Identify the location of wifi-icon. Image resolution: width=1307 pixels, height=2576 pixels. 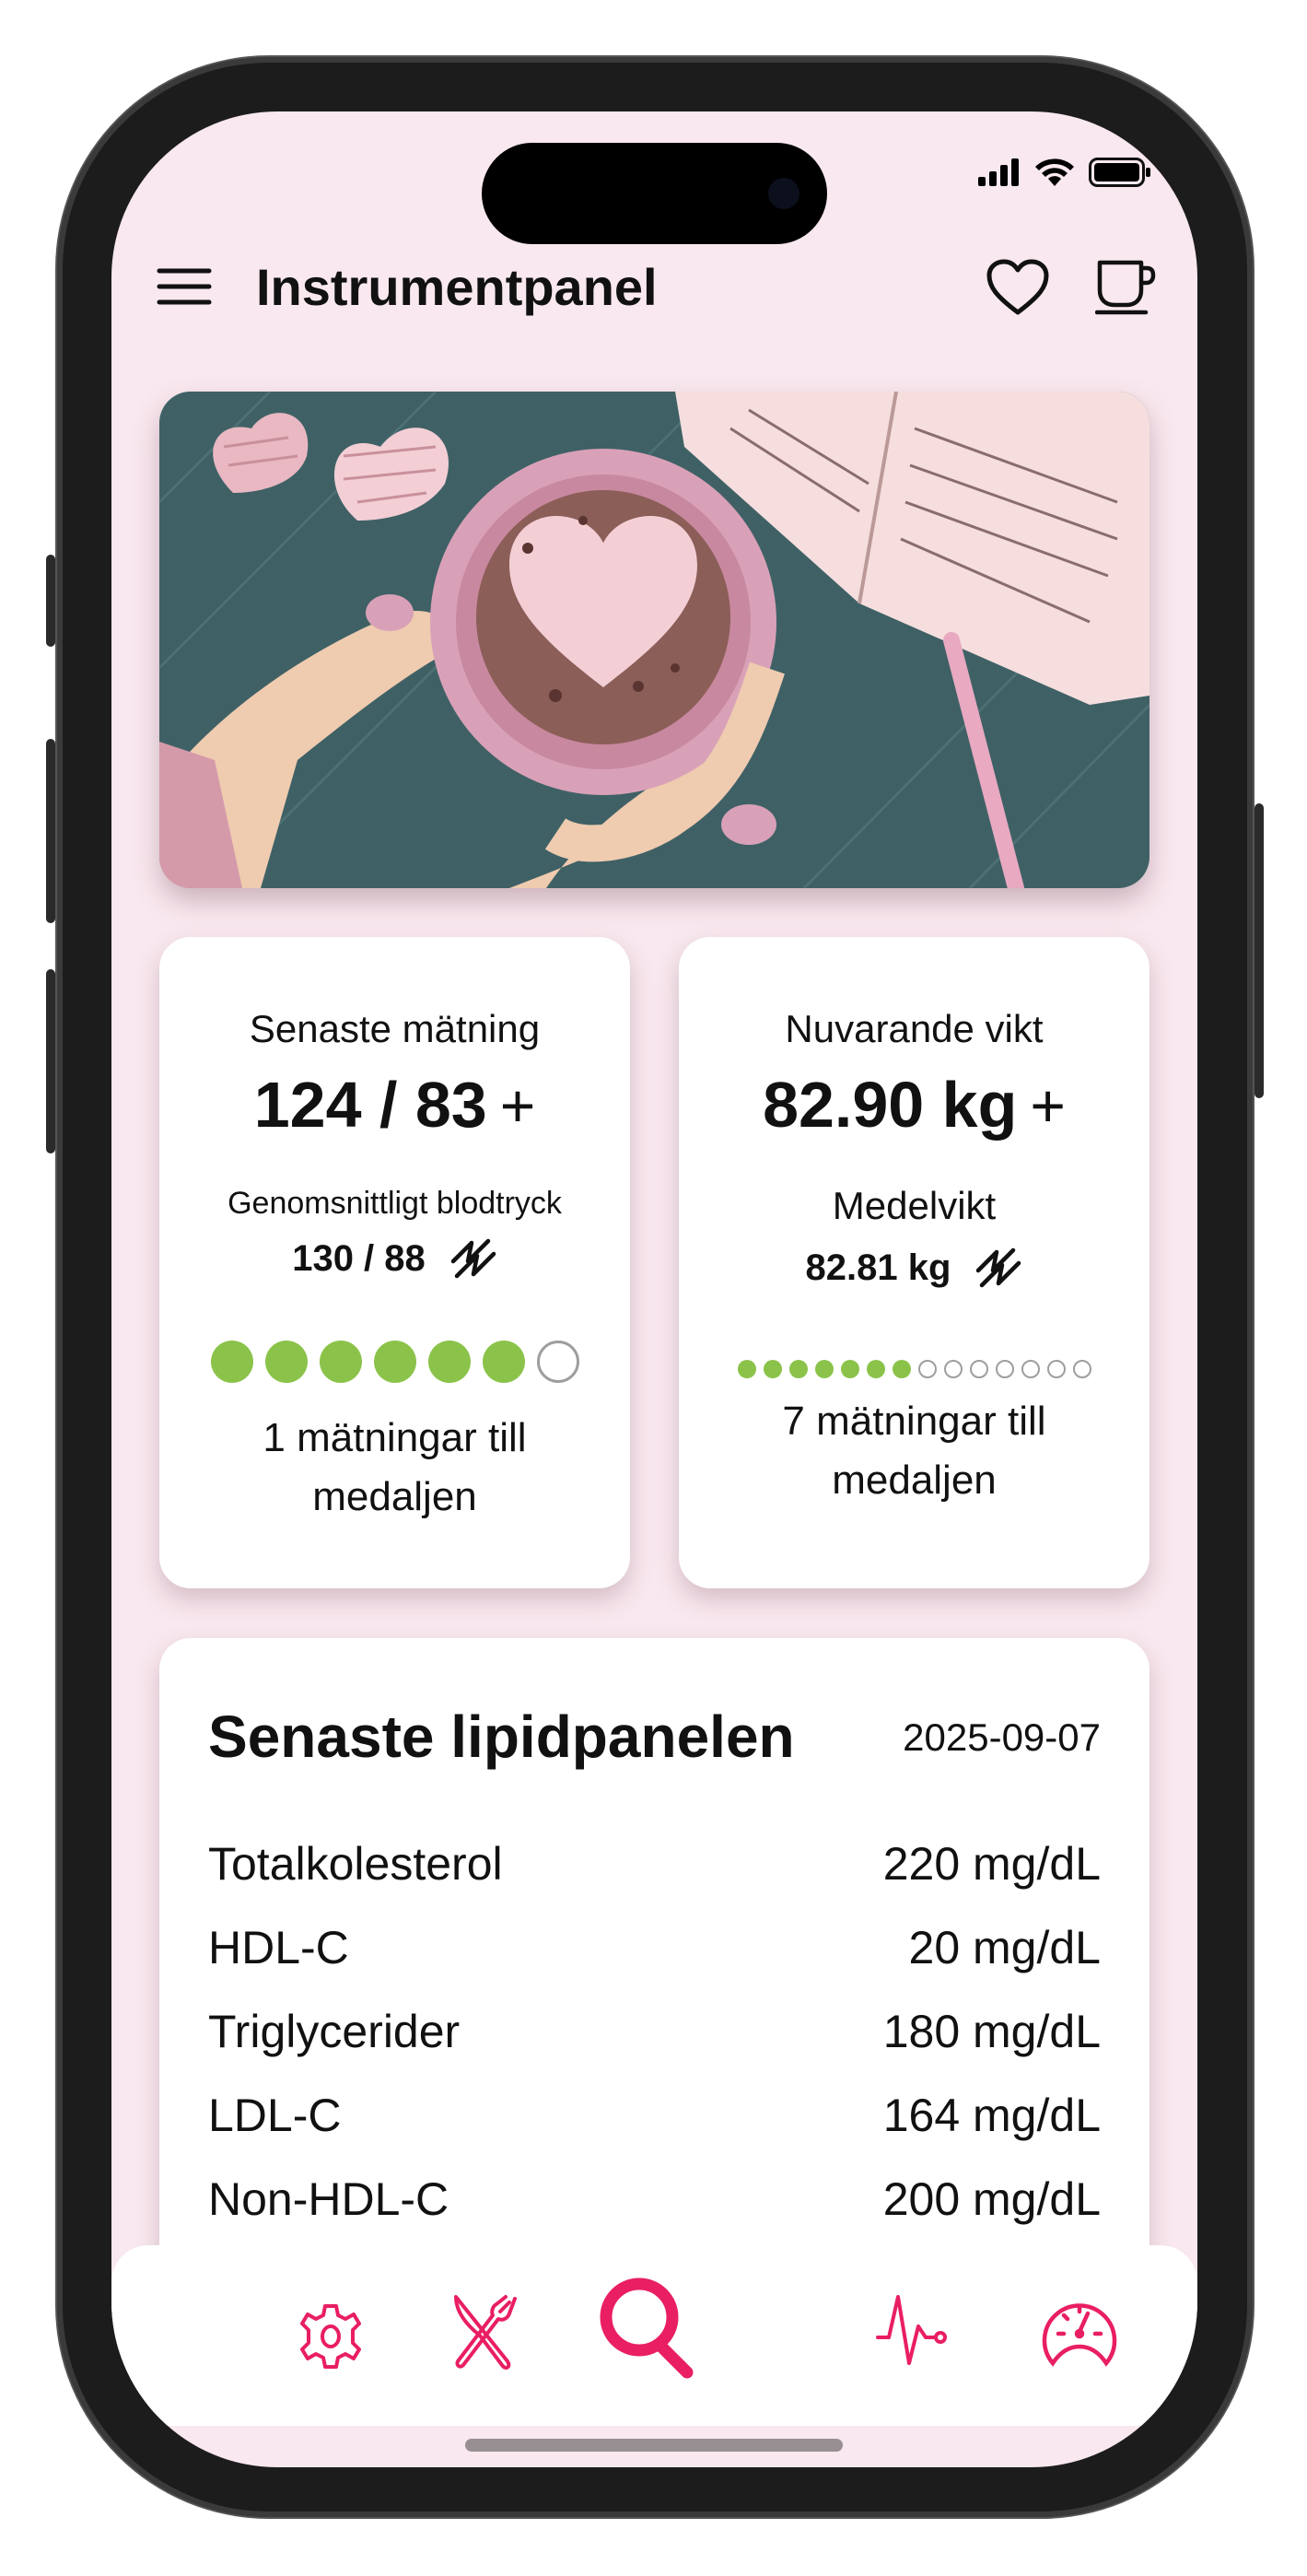
(1054, 172).